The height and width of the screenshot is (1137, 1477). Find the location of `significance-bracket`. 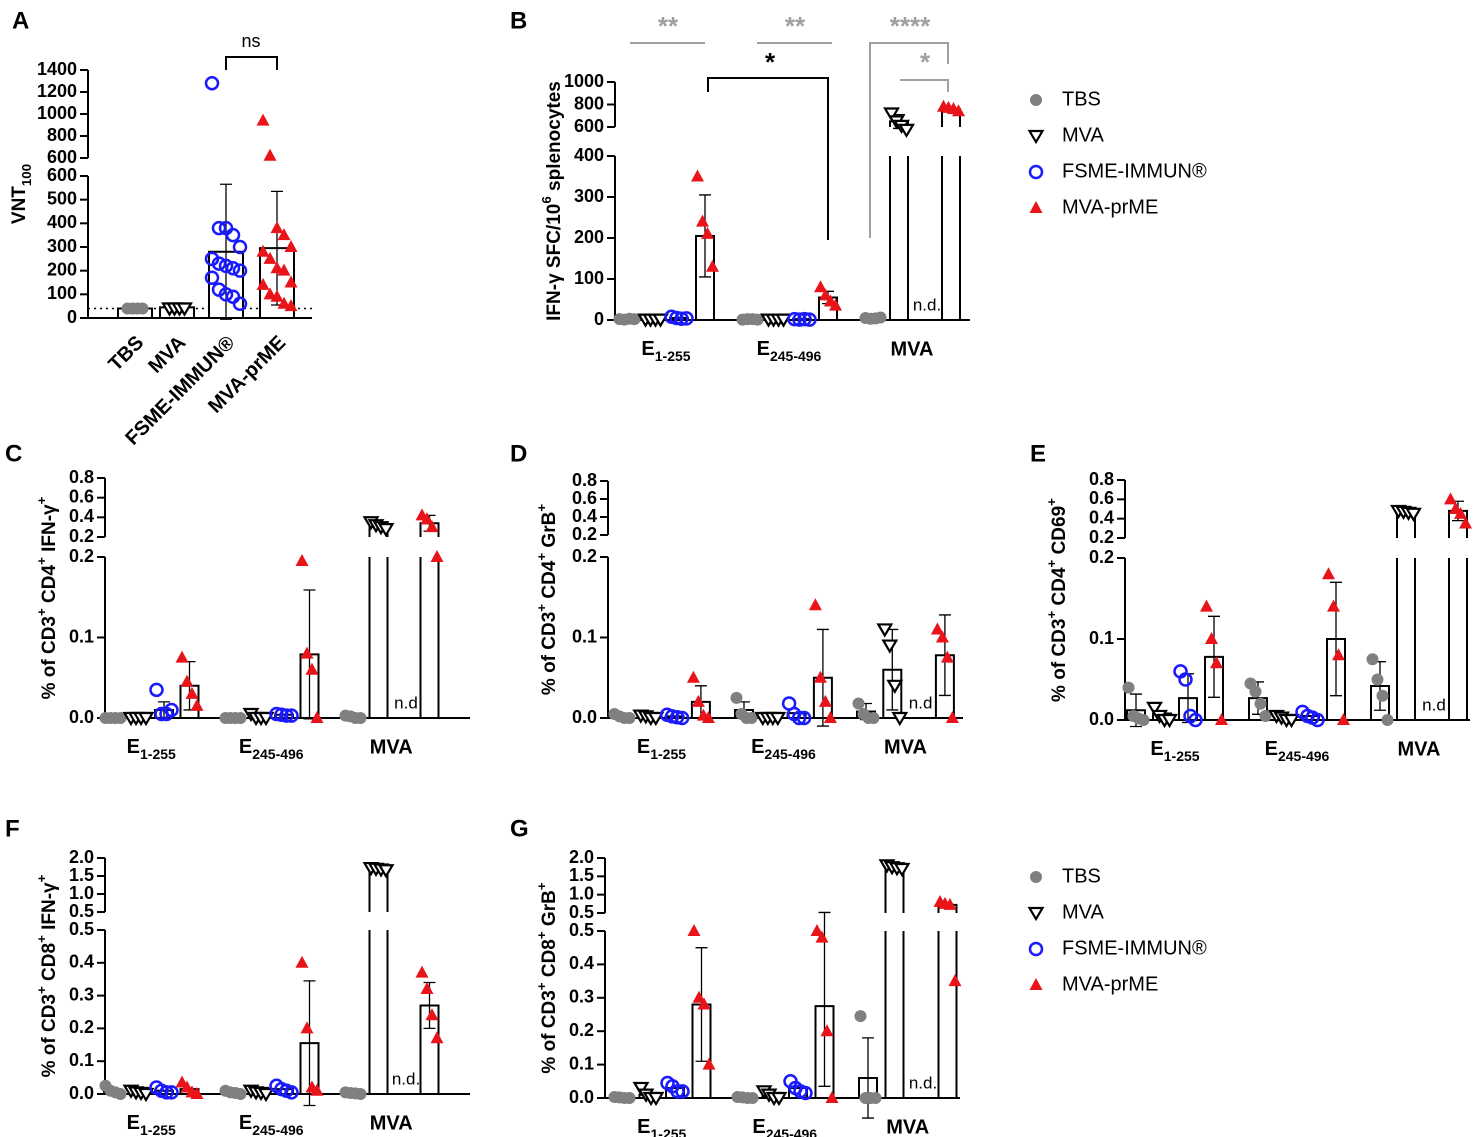

significance-bracket is located at coordinates (924, 85).